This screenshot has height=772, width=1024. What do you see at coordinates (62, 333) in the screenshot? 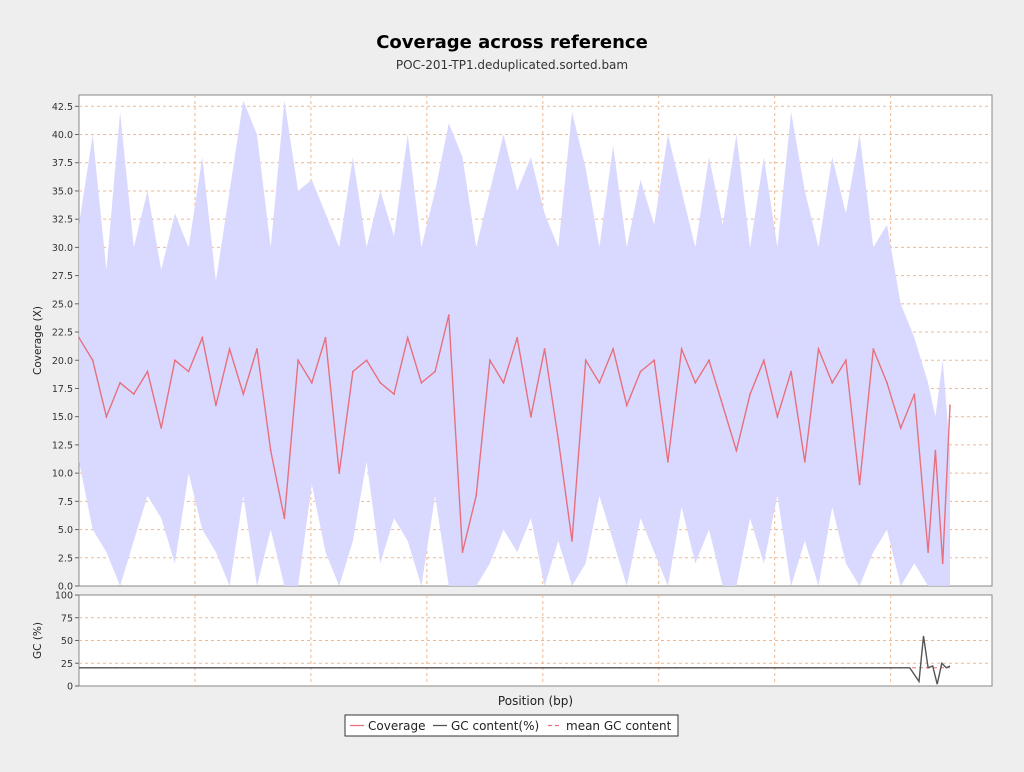
I see `coverage-y-tick-label: 22.5` at bounding box center [62, 333].